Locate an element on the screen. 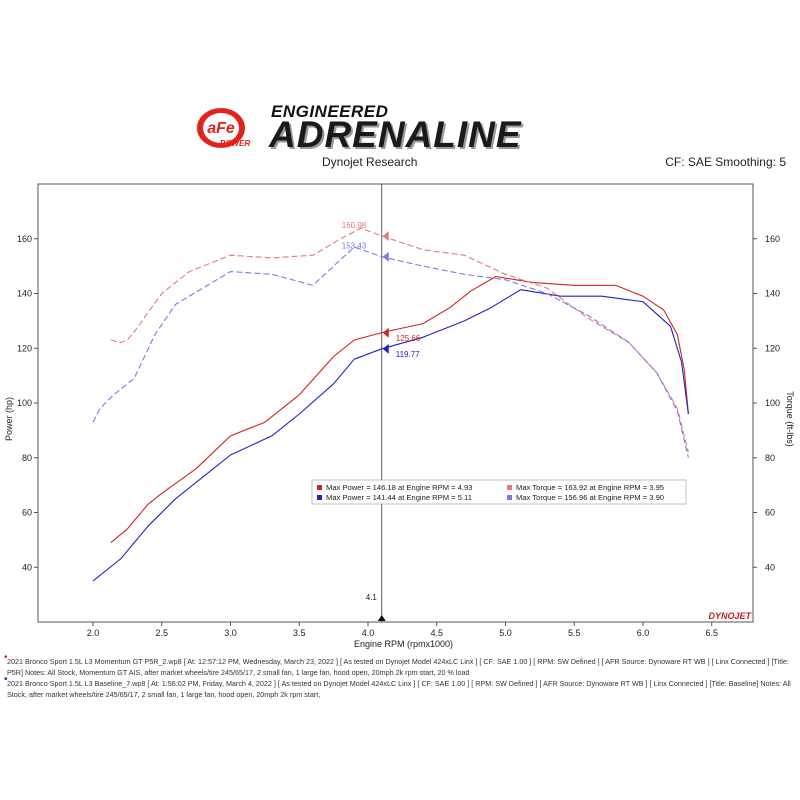  legend-box is located at coordinates (499, 492).